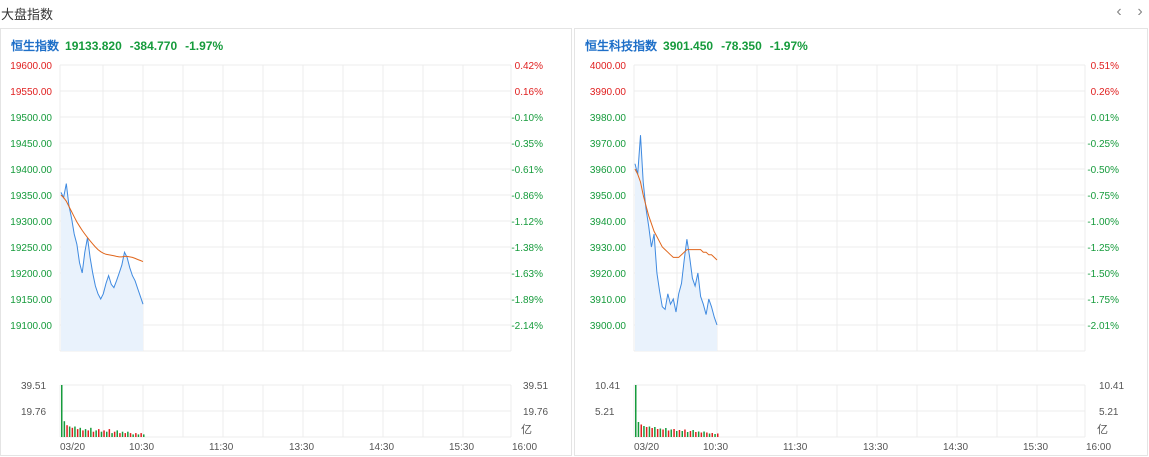 The image size is (1149, 457). Describe the element at coordinates (524, 447) in the screenshot. I see `x-tick-label: 16:00` at that location.